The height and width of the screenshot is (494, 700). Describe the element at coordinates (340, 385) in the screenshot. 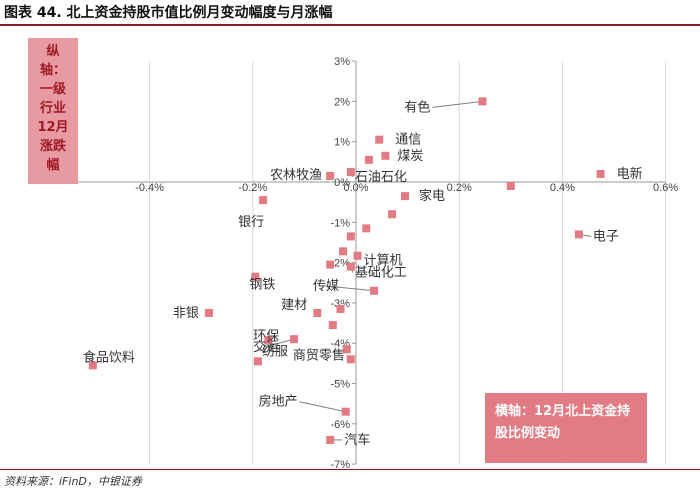

I see `y-tick-label: -5%` at that location.